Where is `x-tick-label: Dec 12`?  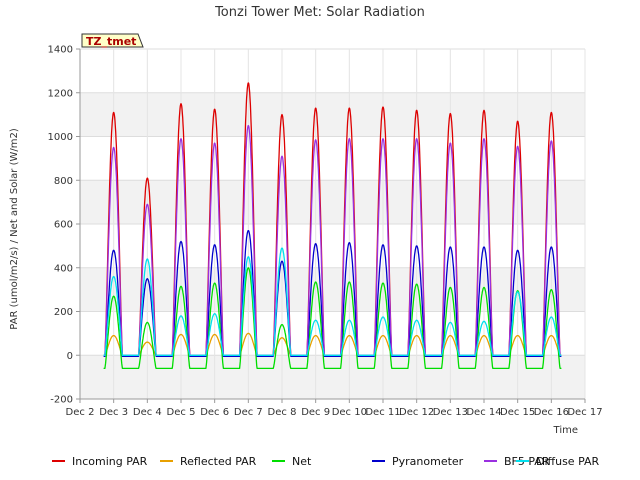
x-tick-label: Dec 12 is located at coordinates (416, 412).